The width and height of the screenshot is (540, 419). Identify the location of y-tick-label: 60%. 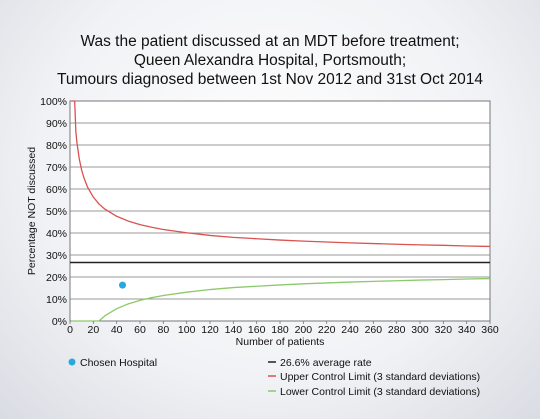
(56, 190).